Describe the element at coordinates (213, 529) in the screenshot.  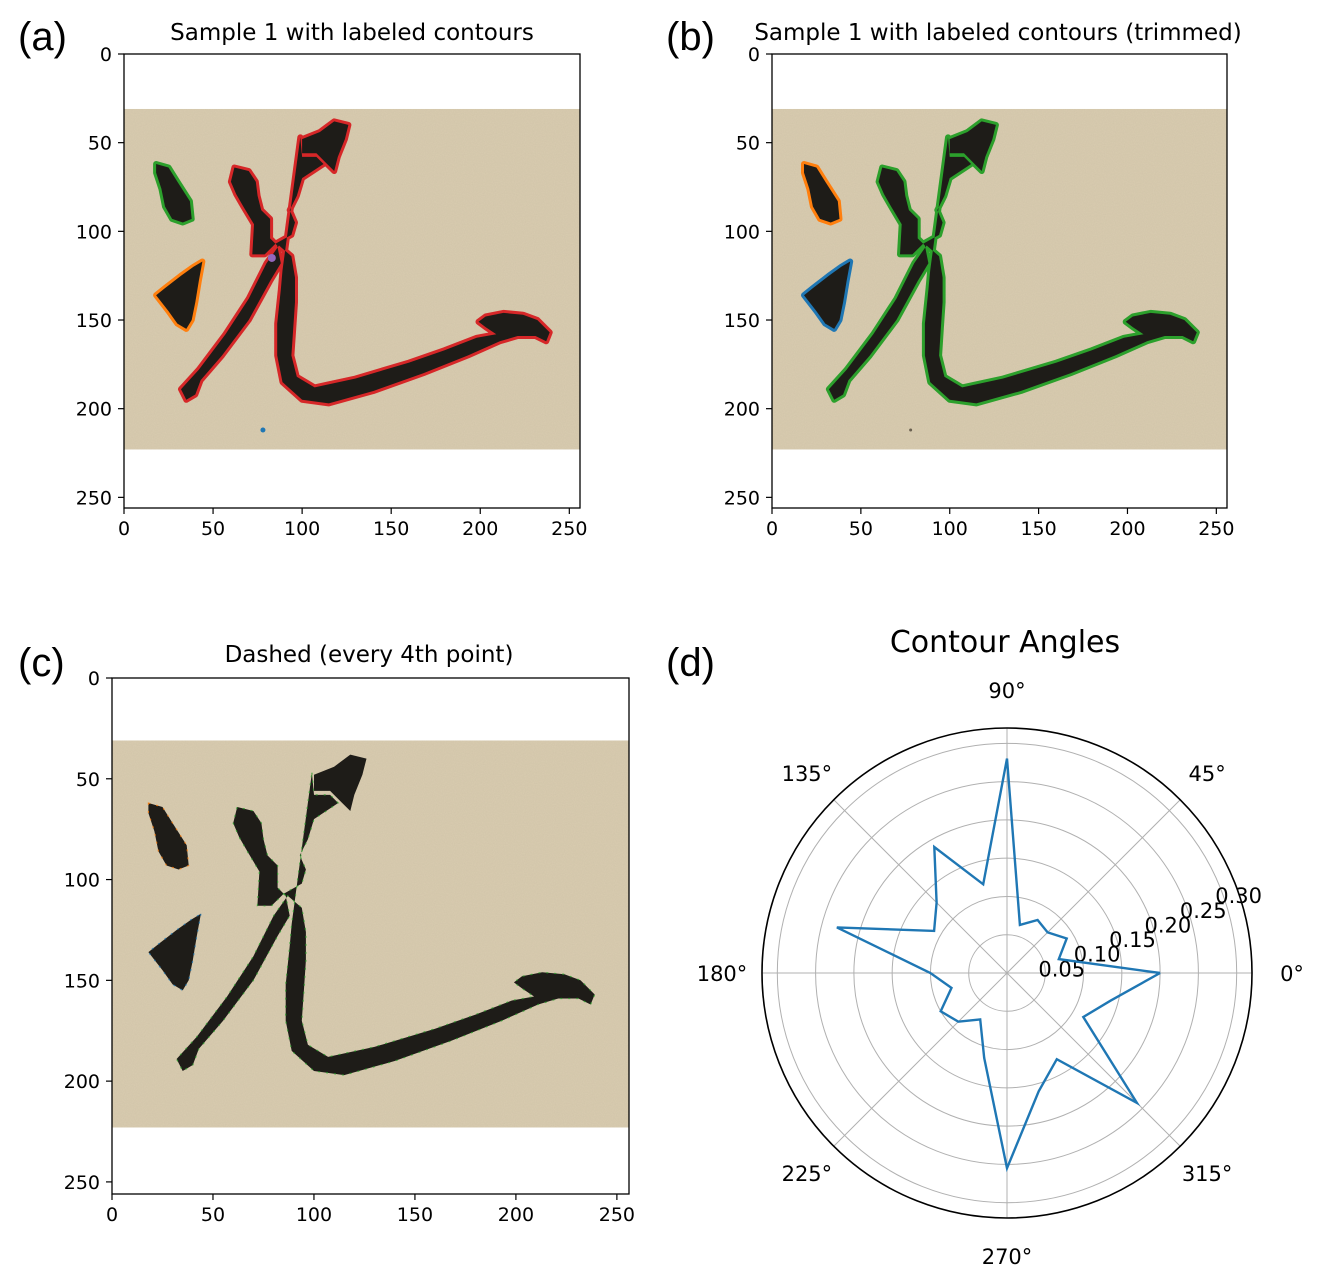
I see `panel-a-x-tick-label-1: 50` at that location.